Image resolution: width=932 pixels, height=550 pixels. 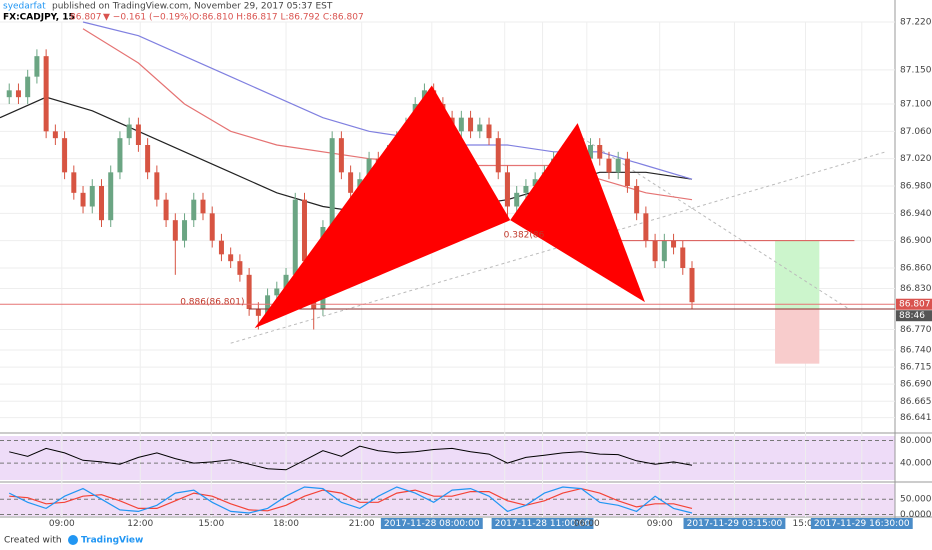 What do you see at coordinates (24, 7) in the screenshot?
I see `author: syedarfat` at bounding box center [24, 7].